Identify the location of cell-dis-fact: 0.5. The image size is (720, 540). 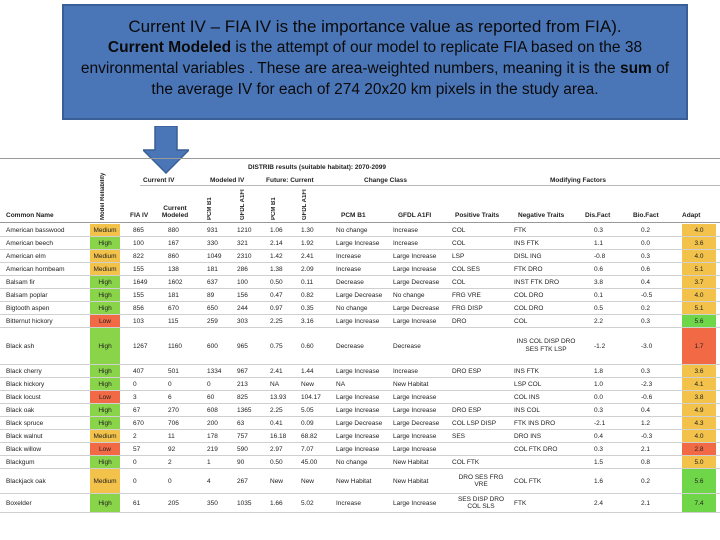
(599, 308).